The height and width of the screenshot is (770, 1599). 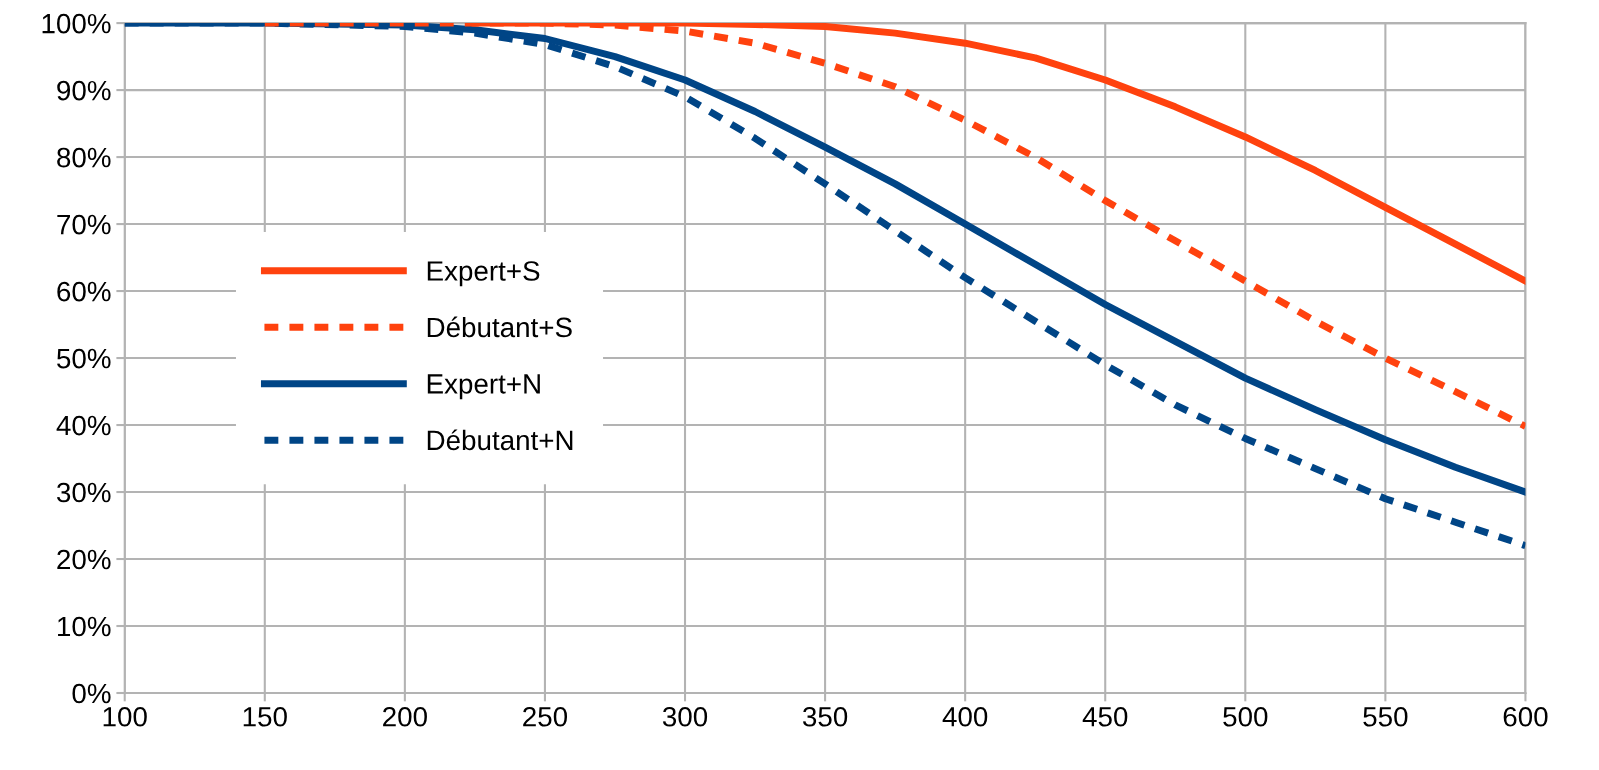 What do you see at coordinates (500, 440) in the screenshot?
I see `legend-label: Débutant+N` at bounding box center [500, 440].